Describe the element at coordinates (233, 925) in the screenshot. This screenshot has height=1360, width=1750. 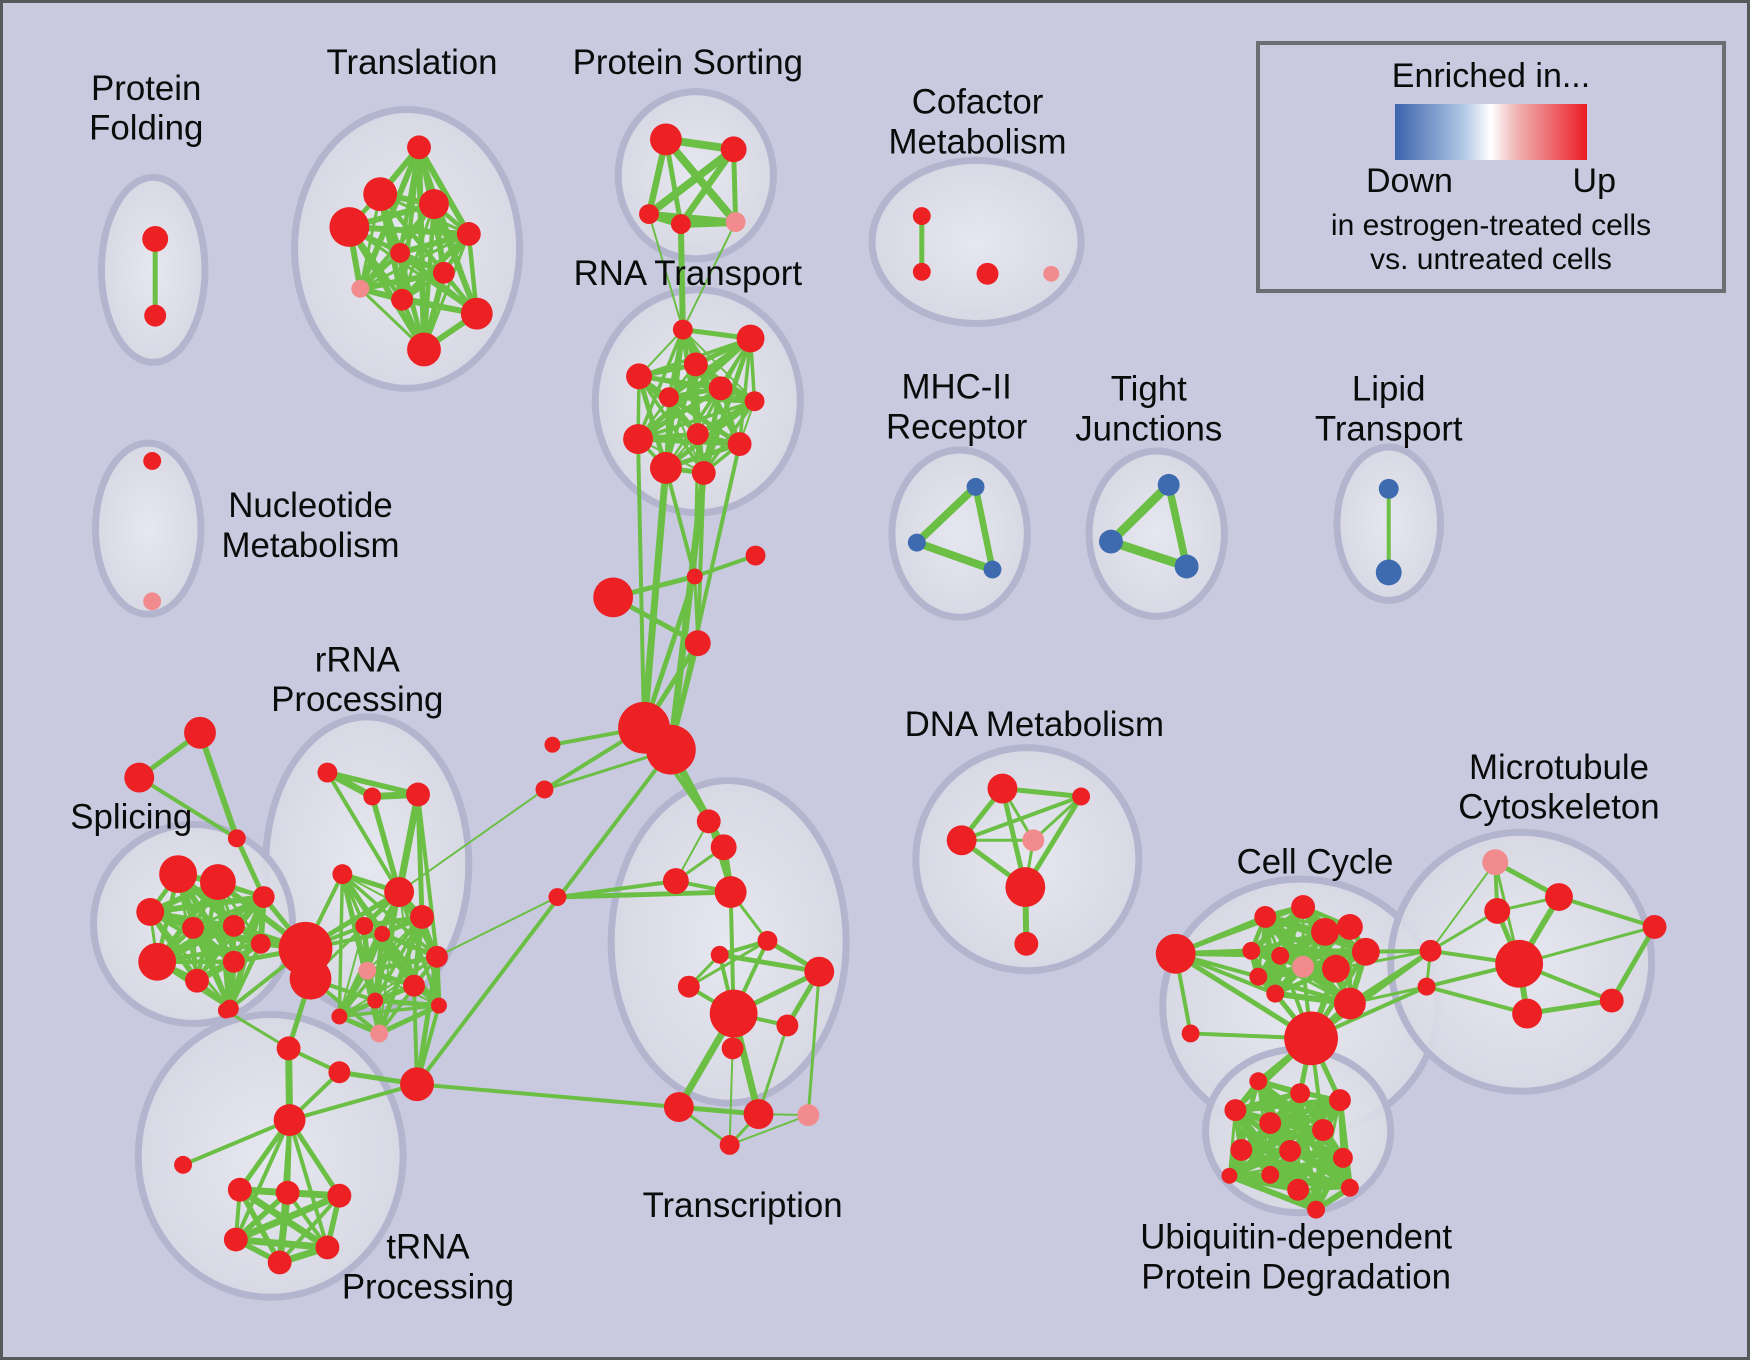
I see `node-s5` at that location.